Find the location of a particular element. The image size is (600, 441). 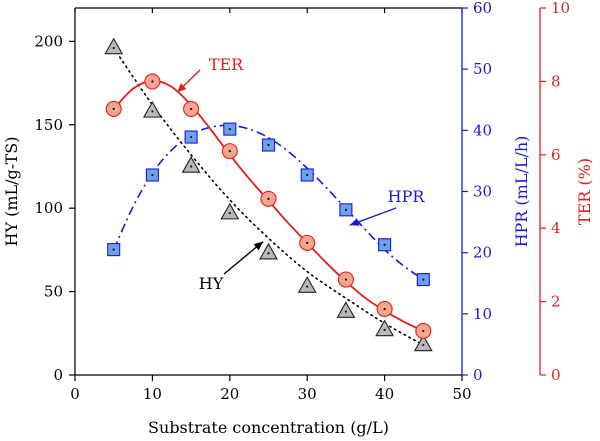

hpr-tick-label: 40 is located at coordinates (482, 130).